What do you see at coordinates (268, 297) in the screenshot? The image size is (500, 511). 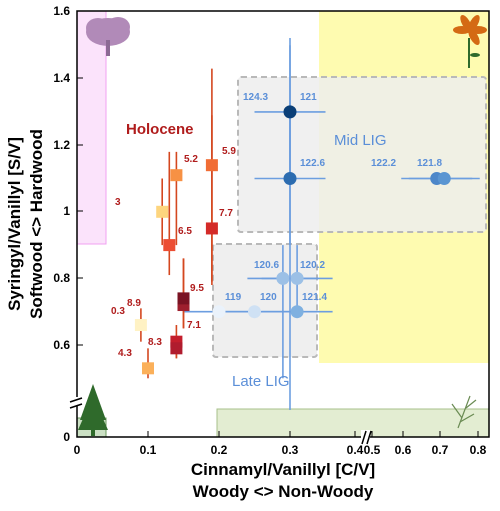 I see `lig-point-label: 120` at bounding box center [268, 297].